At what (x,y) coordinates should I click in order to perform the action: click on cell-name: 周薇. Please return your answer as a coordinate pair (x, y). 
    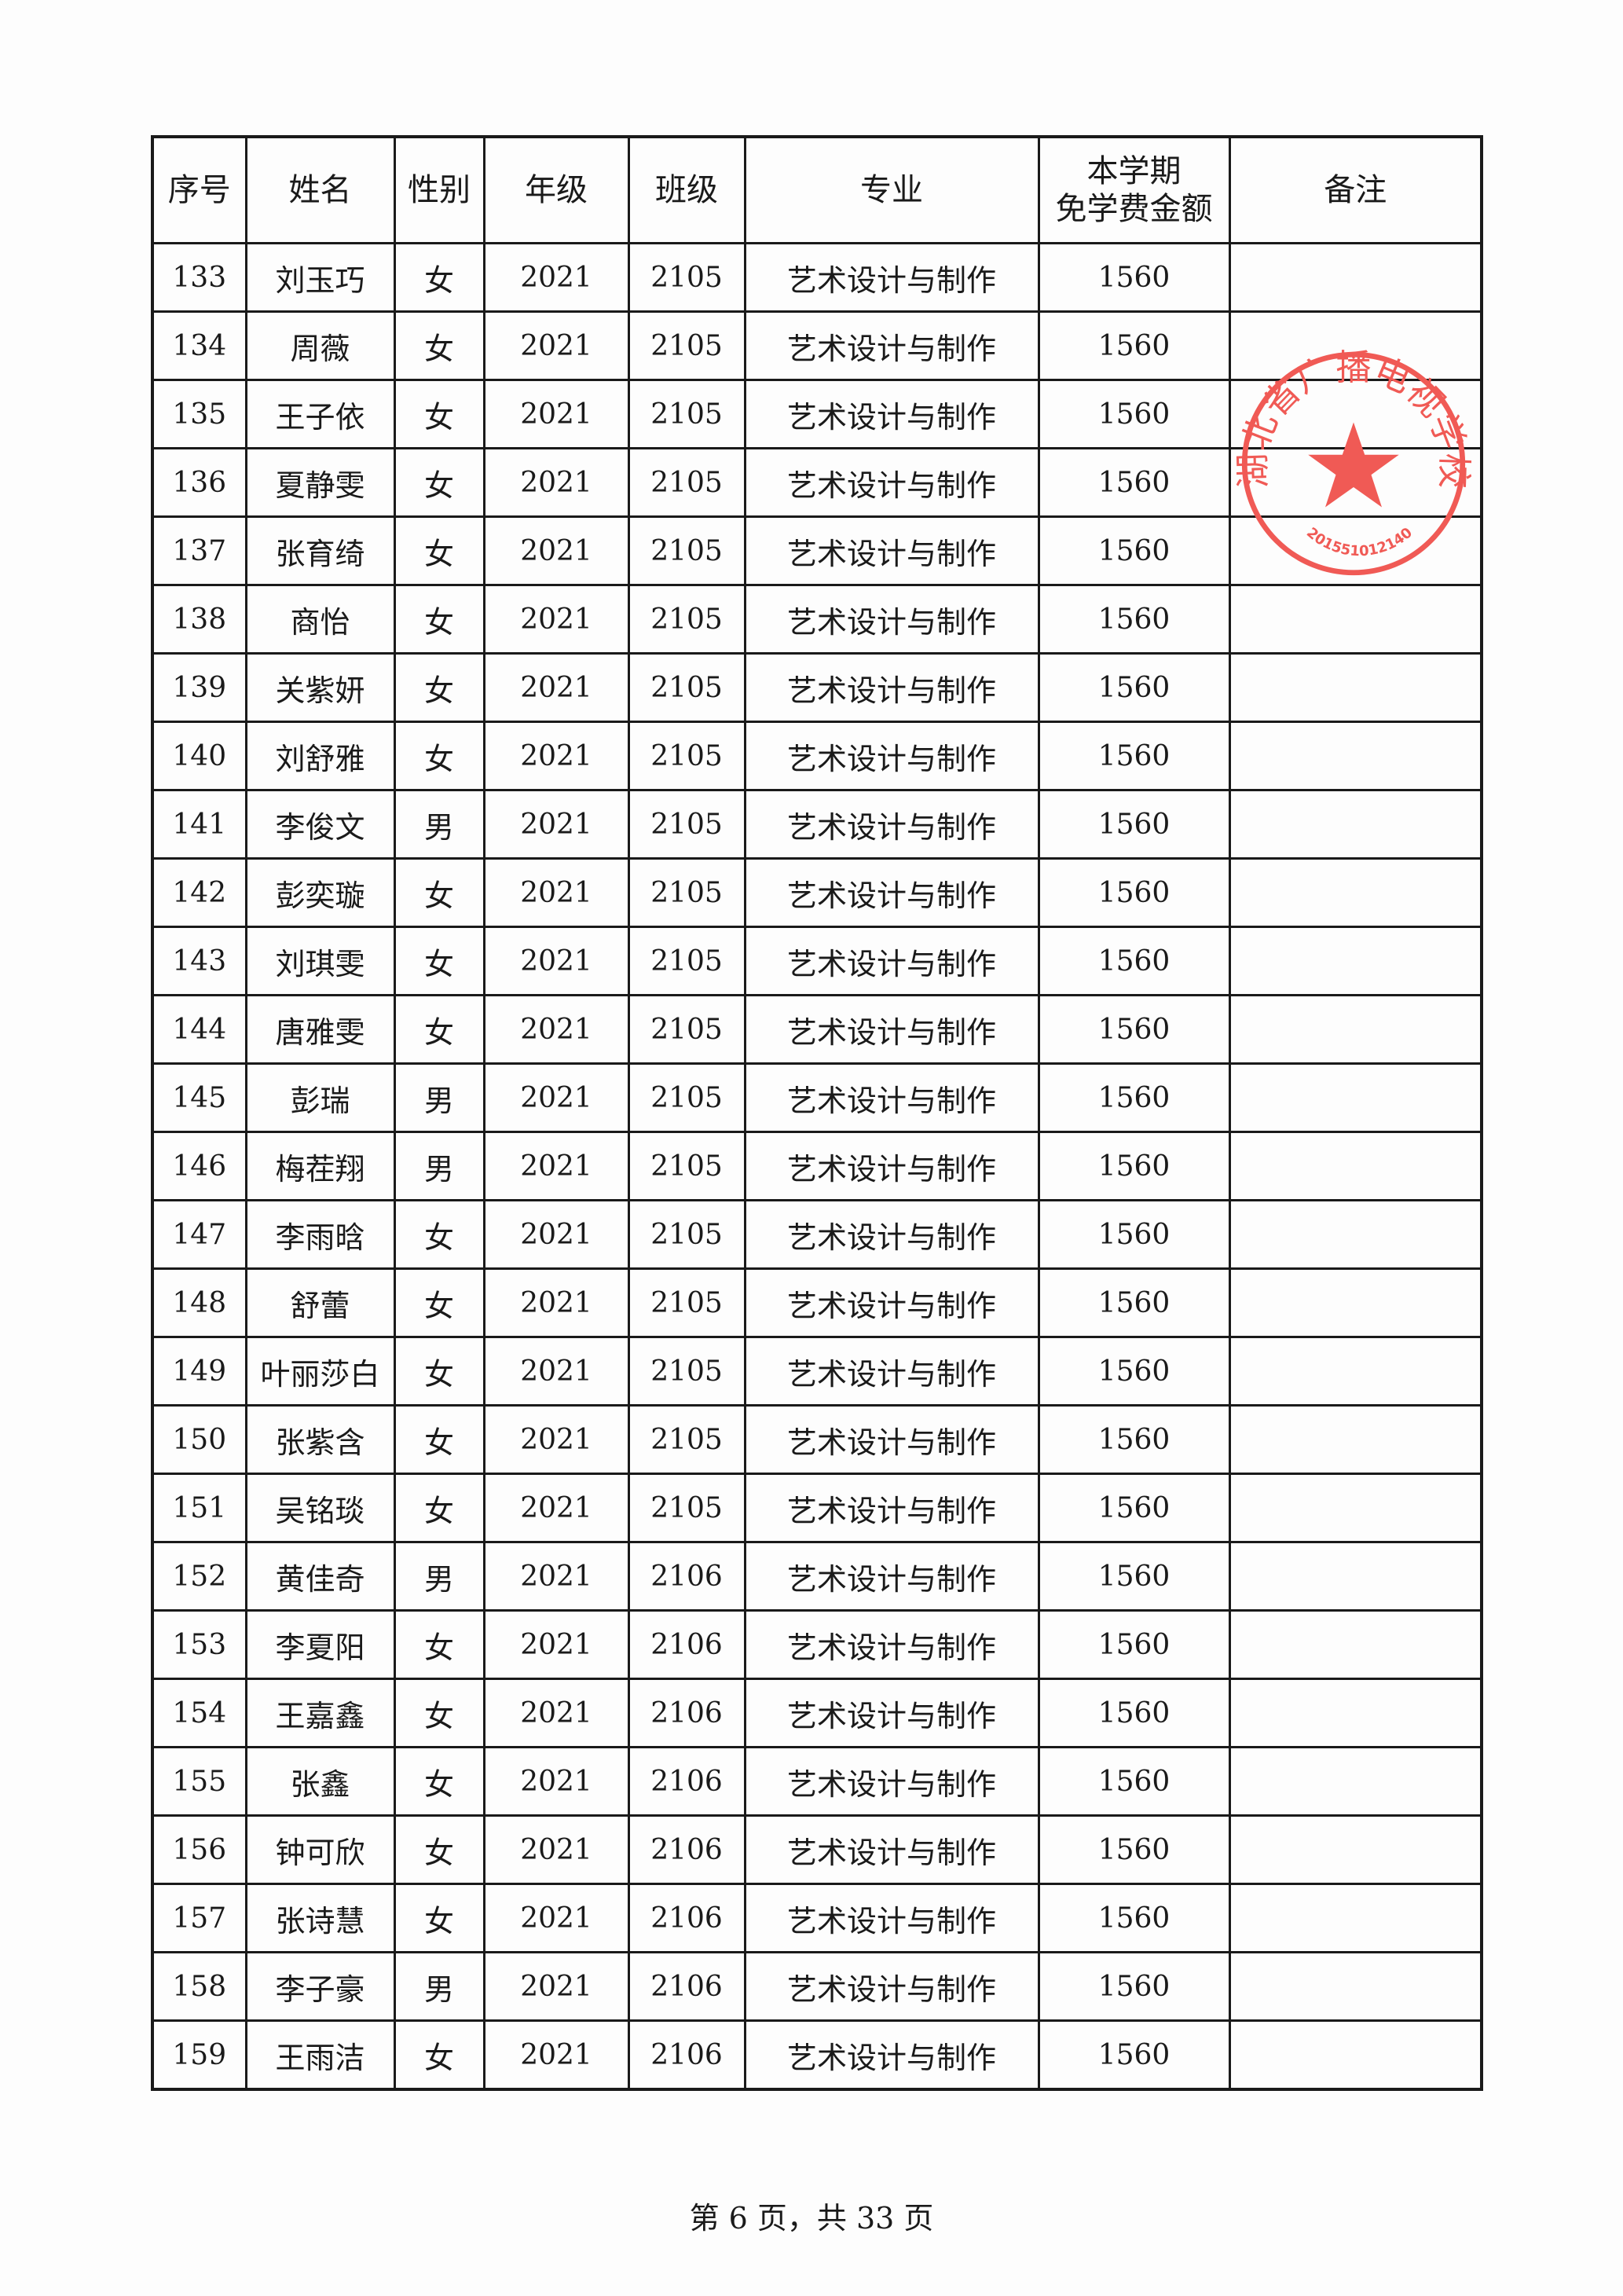
    Looking at the image, I should click on (320, 345).